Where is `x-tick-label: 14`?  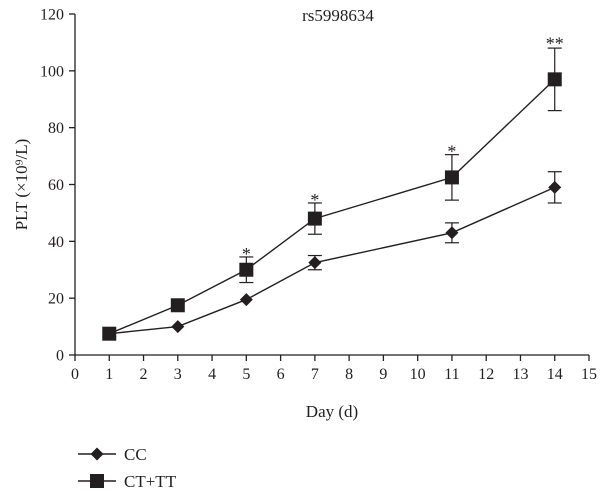 x-tick-label: 14 is located at coordinates (555, 374).